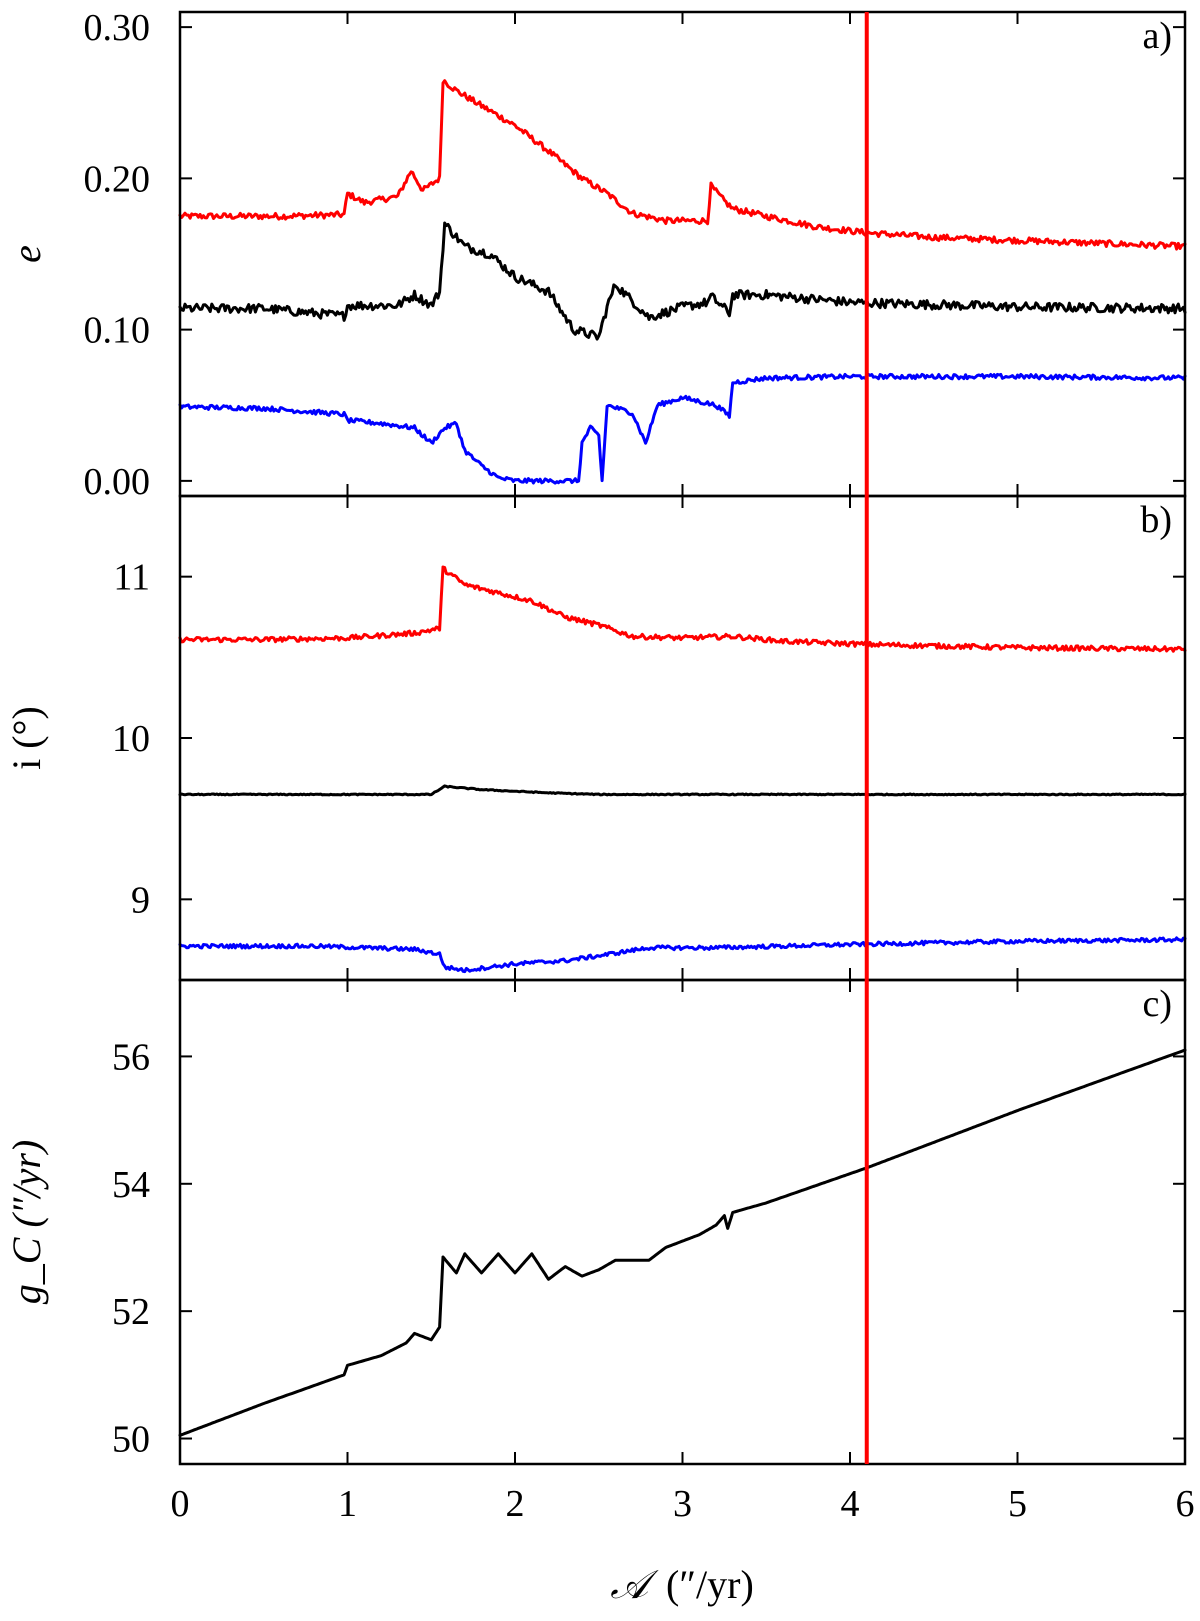 Image resolution: width=1200 pixels, height=1621 pixels. Describe the element at coordinates (117, 482) in the screenshot. I see `panel-a-ytick-label: 0.00` at that location.